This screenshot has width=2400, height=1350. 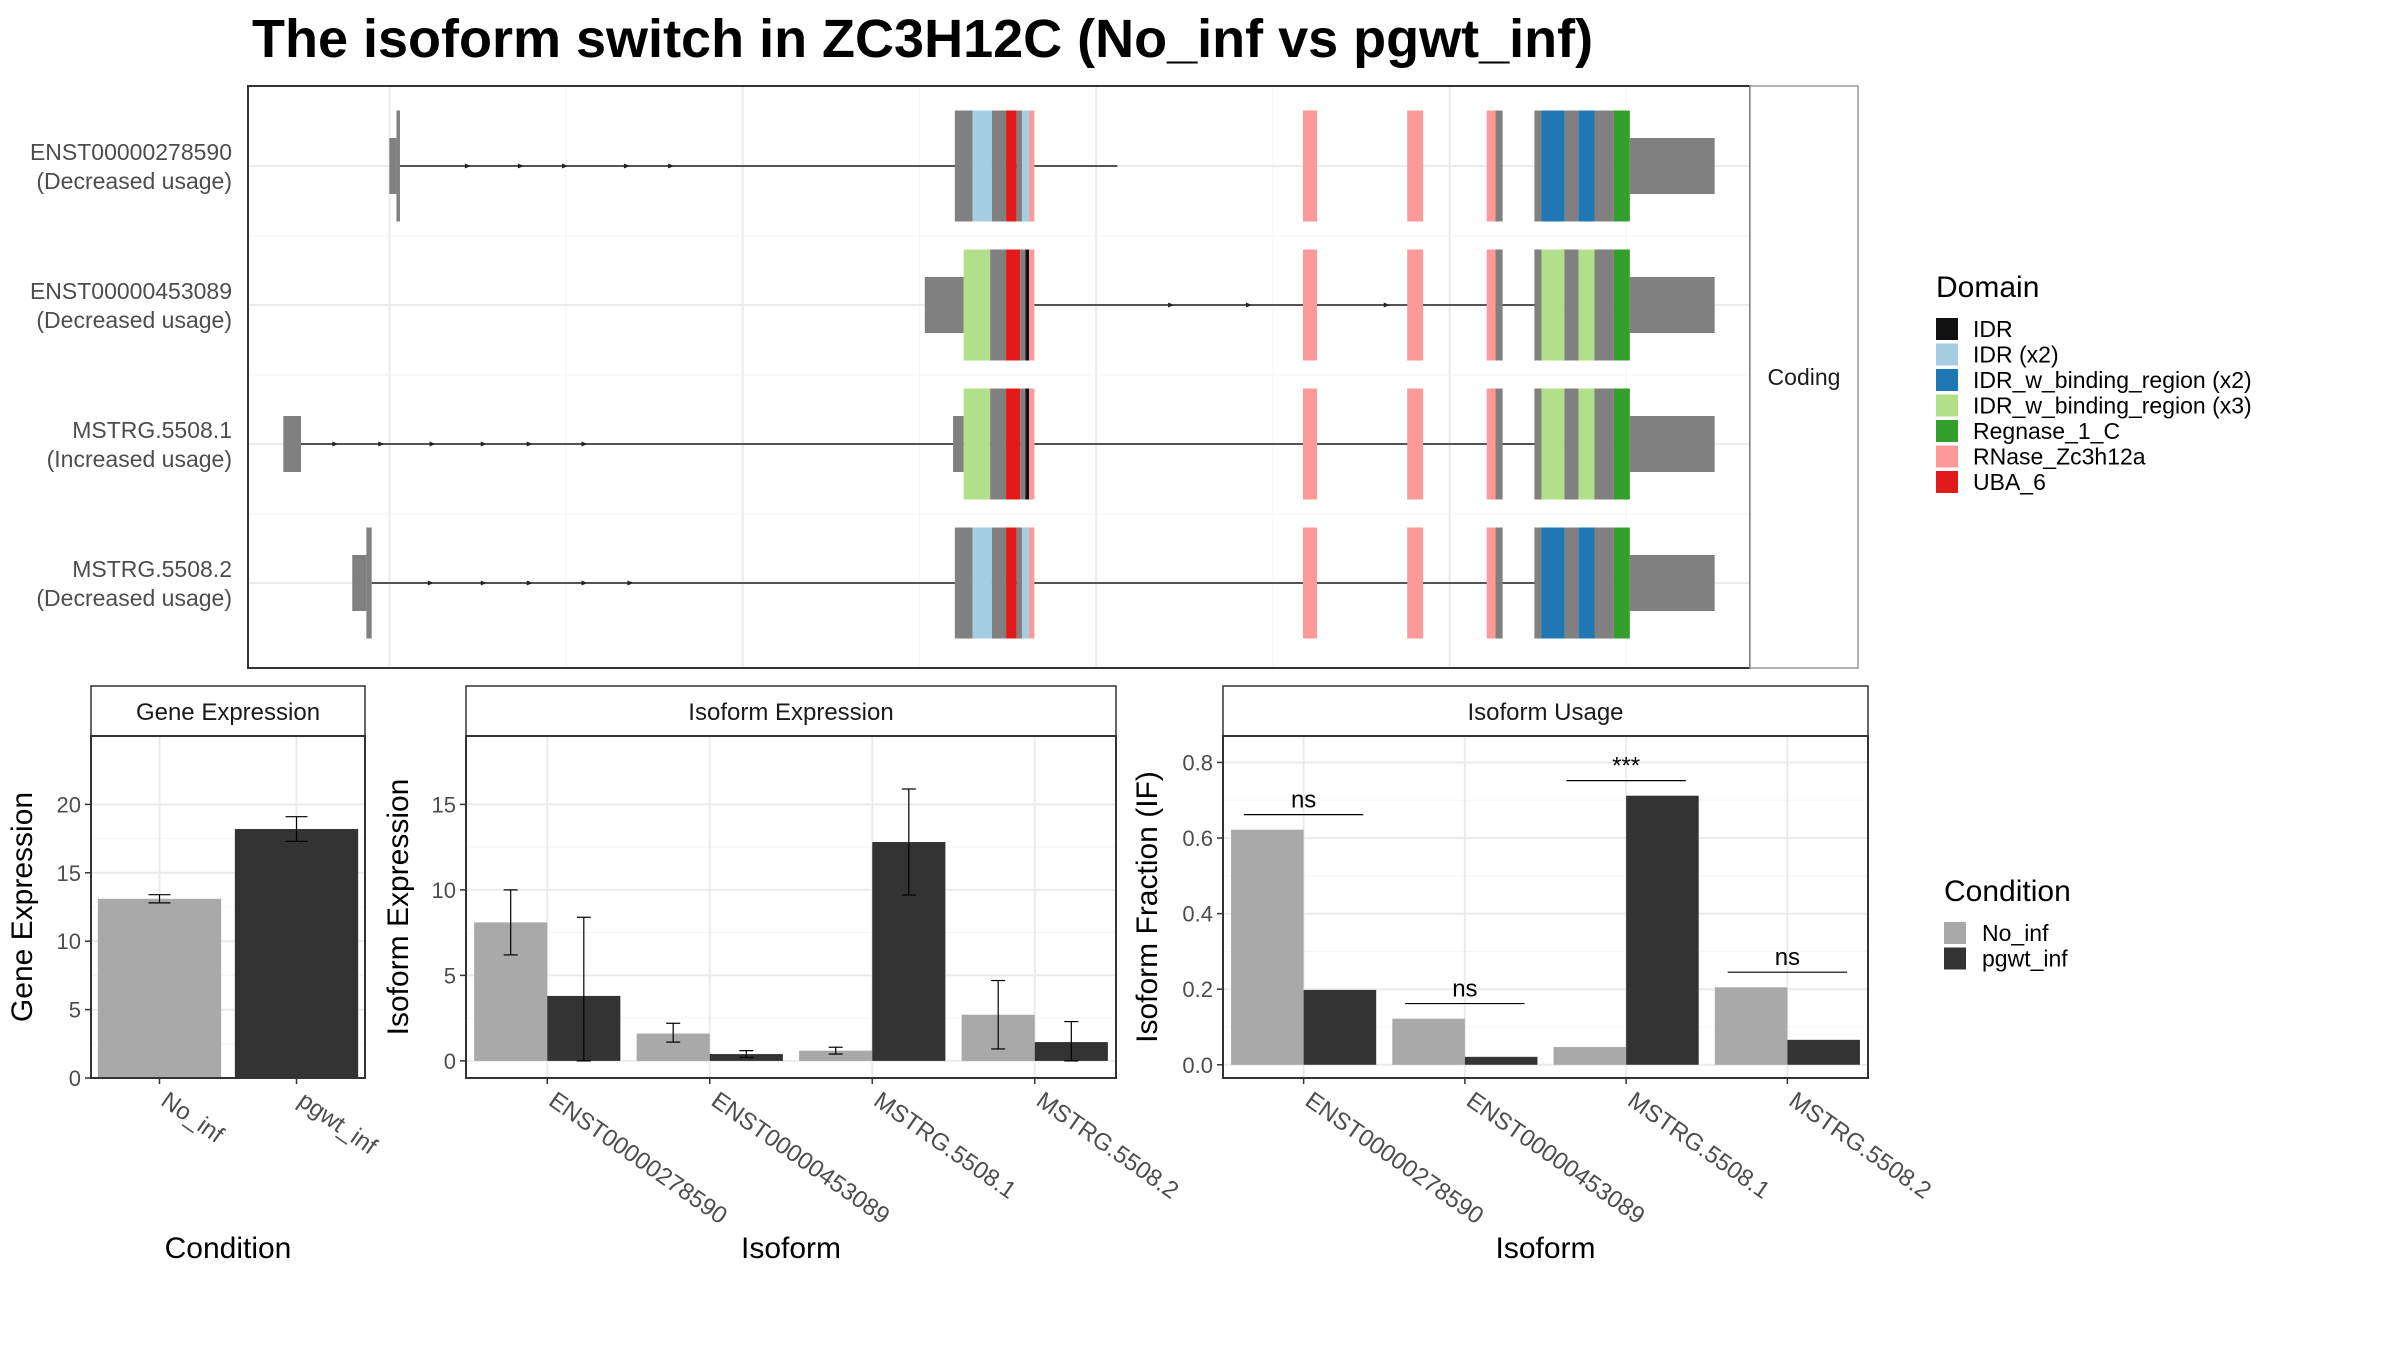 I want to click on transcript-name: MSTRG.5508.2, so click(x=152, y=569).